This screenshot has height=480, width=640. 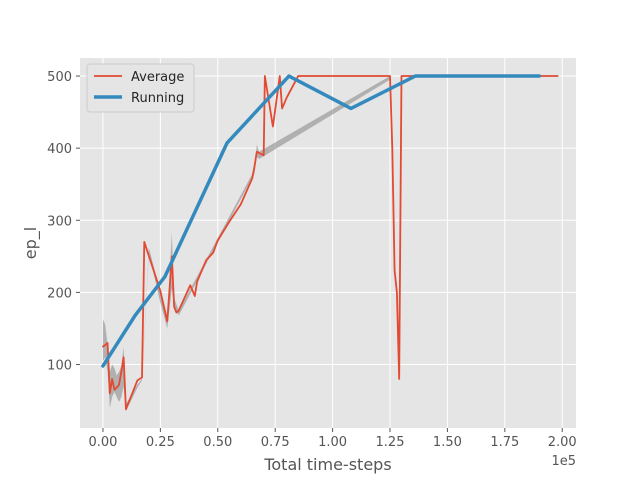 I want to click on x-axis-scale-label: 1e5, so click(x=563, y=461).